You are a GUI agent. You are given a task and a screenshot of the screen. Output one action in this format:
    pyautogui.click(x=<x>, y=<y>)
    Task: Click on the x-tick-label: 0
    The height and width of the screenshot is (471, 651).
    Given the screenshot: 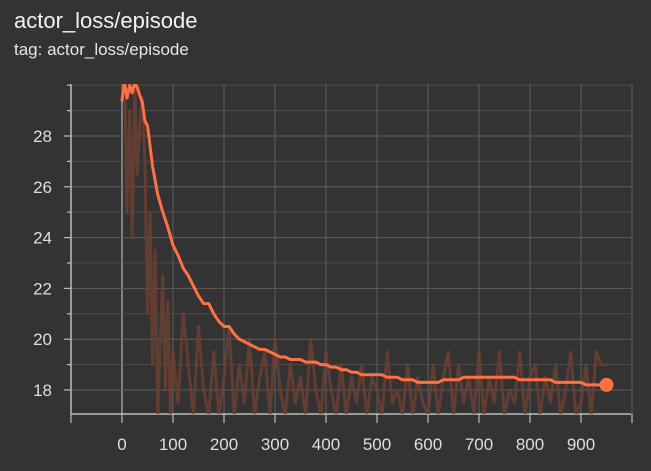 What is the action you would take?
    pyautogui.click(x=121, y=444)
    